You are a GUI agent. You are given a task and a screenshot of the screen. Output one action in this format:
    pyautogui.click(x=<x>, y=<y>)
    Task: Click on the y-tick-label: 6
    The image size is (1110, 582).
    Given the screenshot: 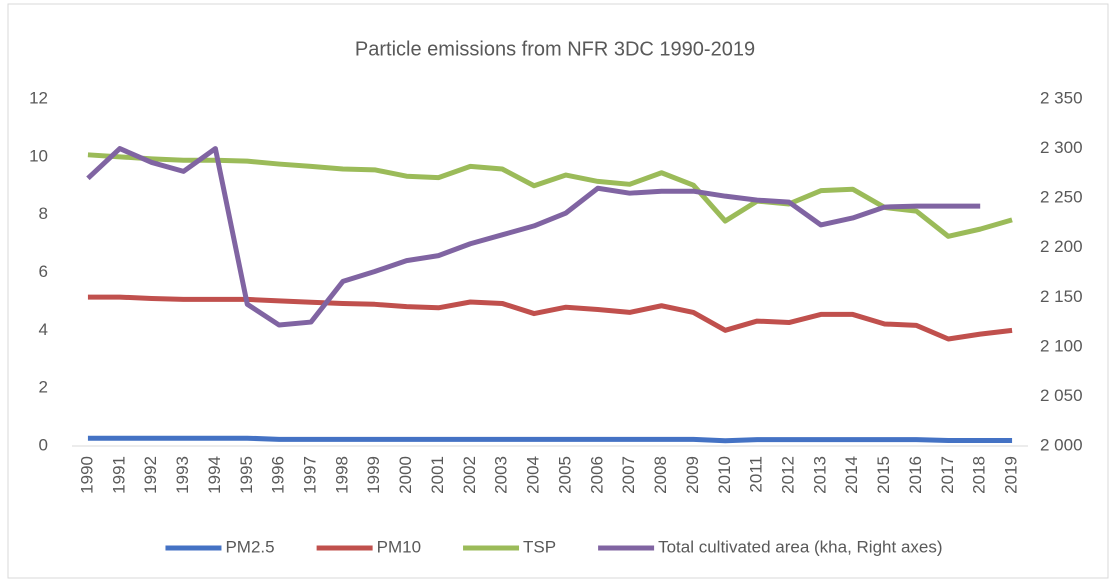 What is the action you would take?
    pyautogui.click(x=43, y=271)
    